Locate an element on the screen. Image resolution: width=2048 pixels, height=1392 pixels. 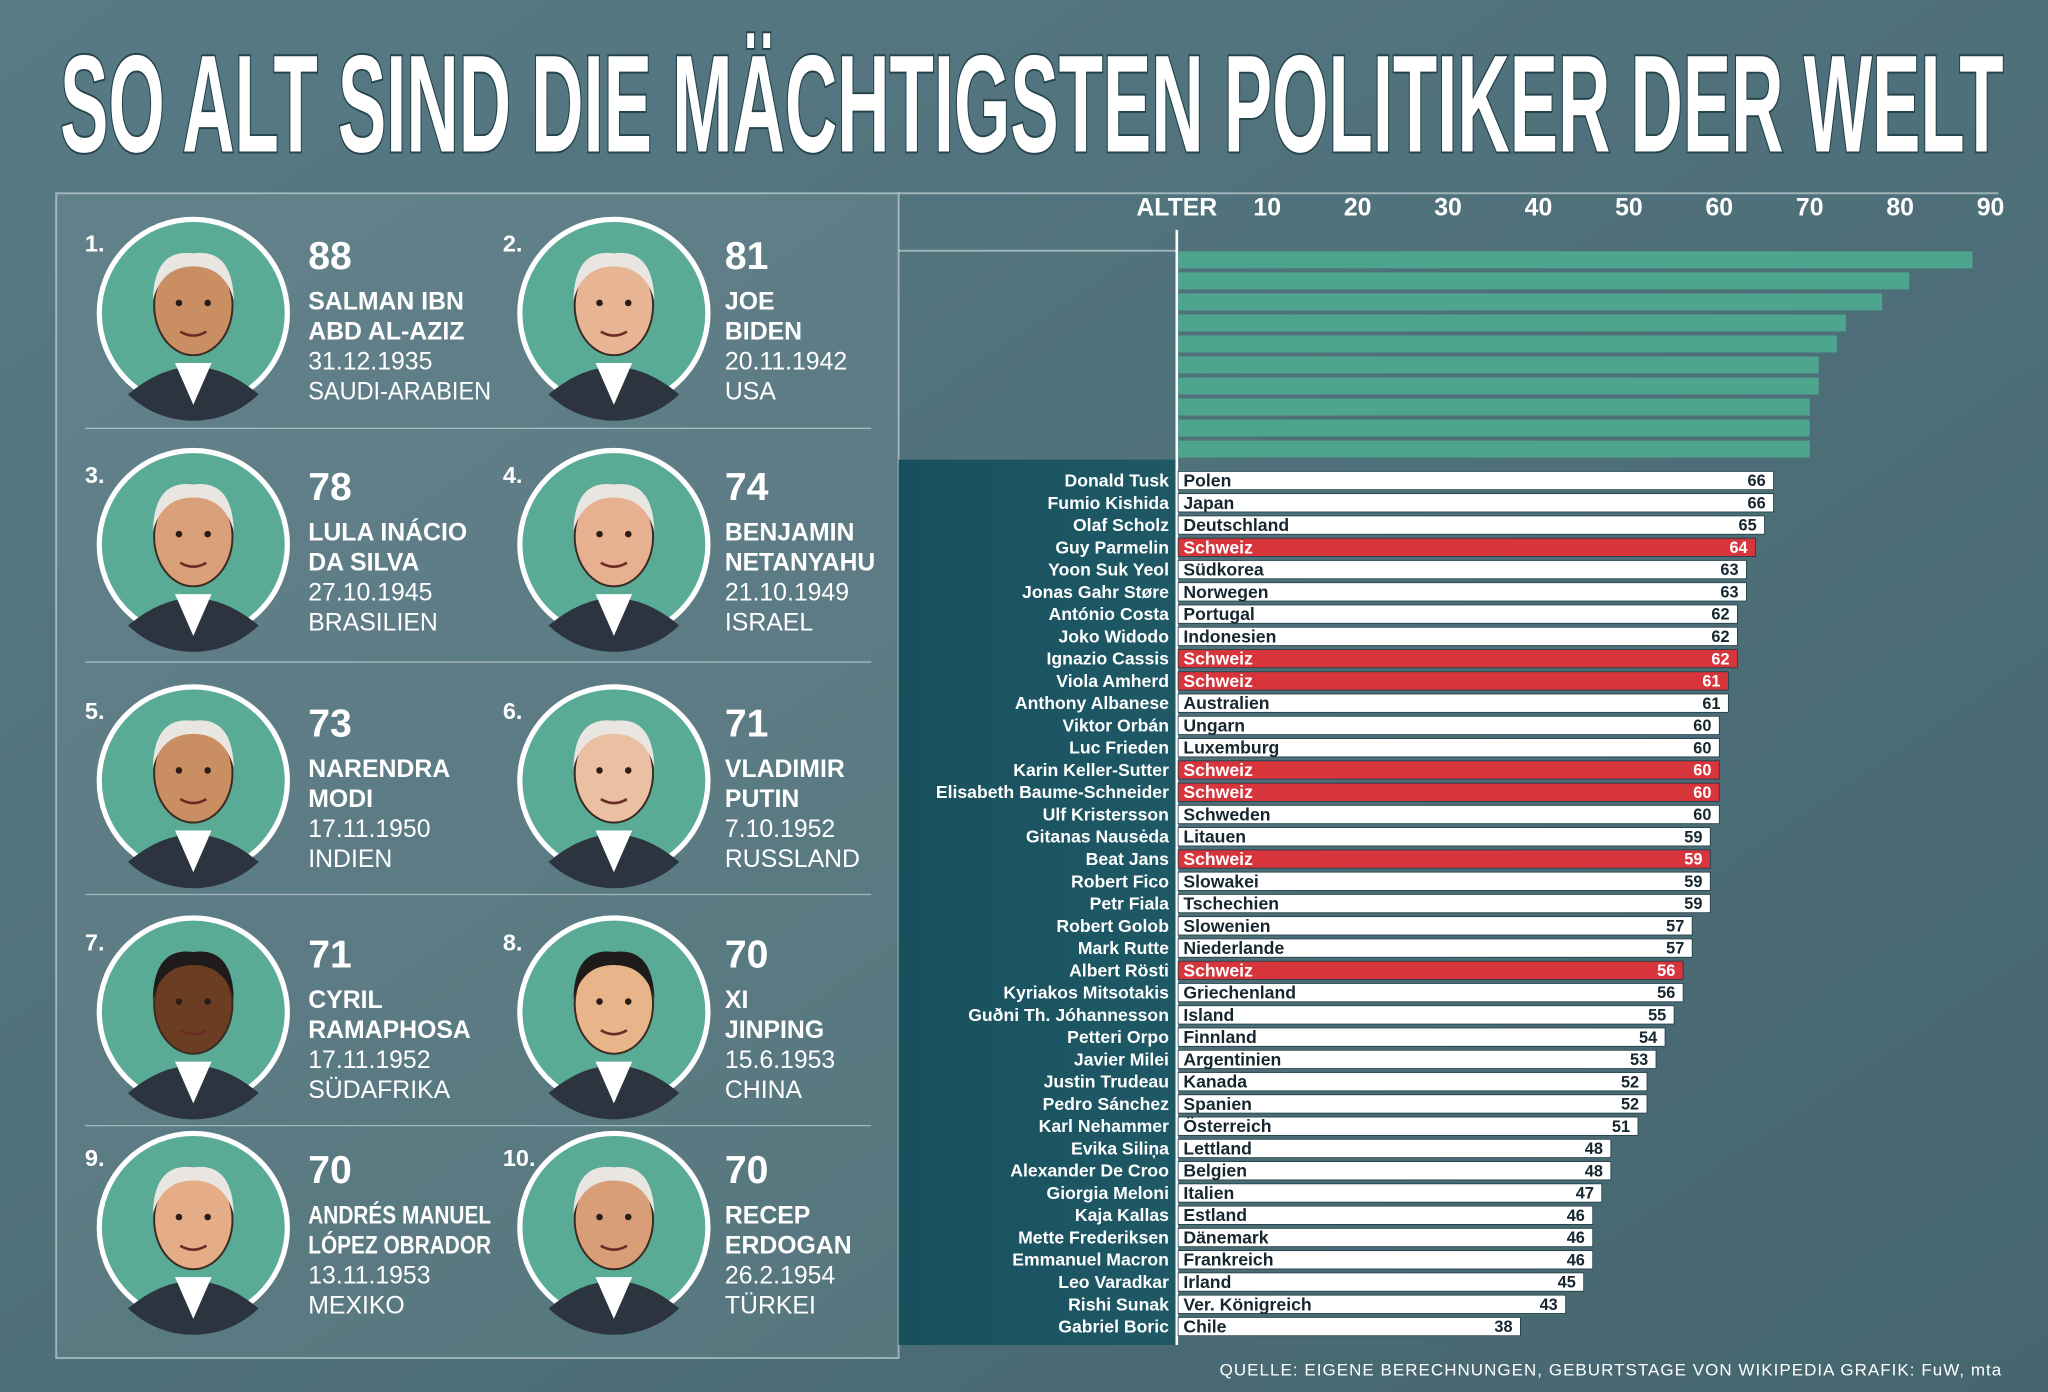
y-tick-label: Alexander De Croo is located at coordinates (1089, 1171).